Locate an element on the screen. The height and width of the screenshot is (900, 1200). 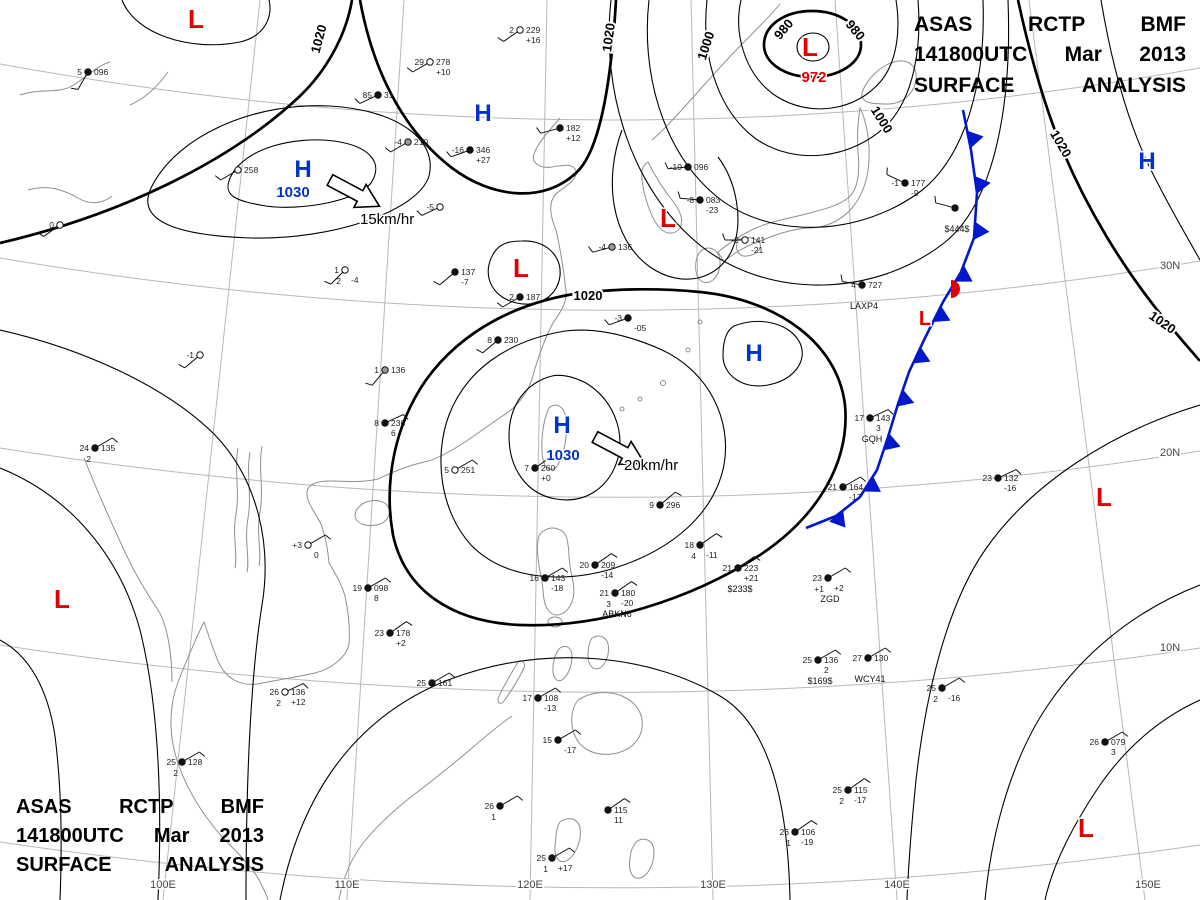
station-tendency: -7 is located at coordinates (465, 282).